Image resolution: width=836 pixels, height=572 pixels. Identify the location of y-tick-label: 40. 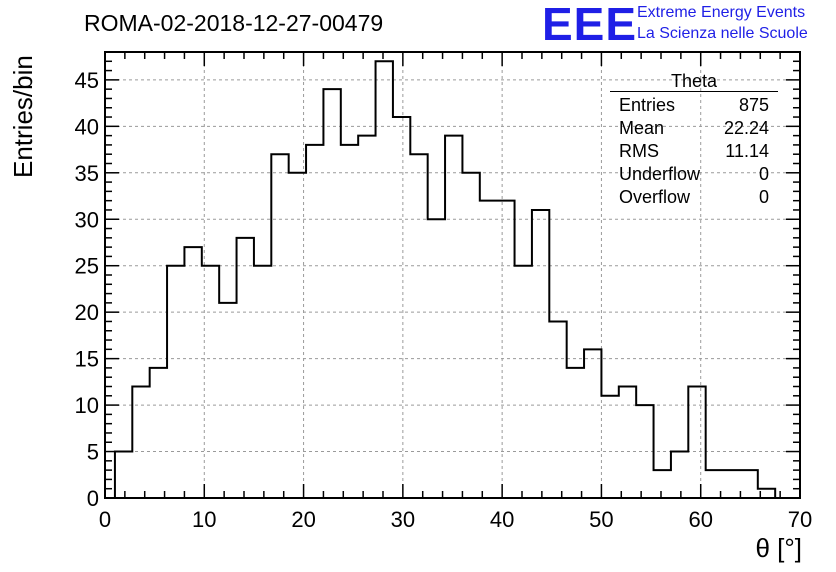
(87, 126).